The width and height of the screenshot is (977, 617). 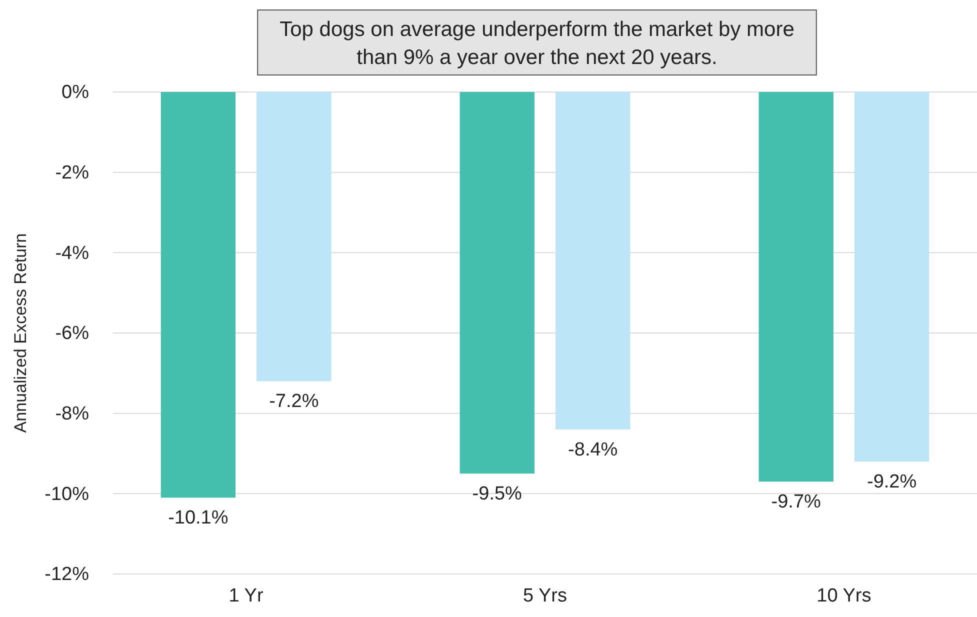 I want to click on y-tick-label: -2%, so click(x=72, y=173).